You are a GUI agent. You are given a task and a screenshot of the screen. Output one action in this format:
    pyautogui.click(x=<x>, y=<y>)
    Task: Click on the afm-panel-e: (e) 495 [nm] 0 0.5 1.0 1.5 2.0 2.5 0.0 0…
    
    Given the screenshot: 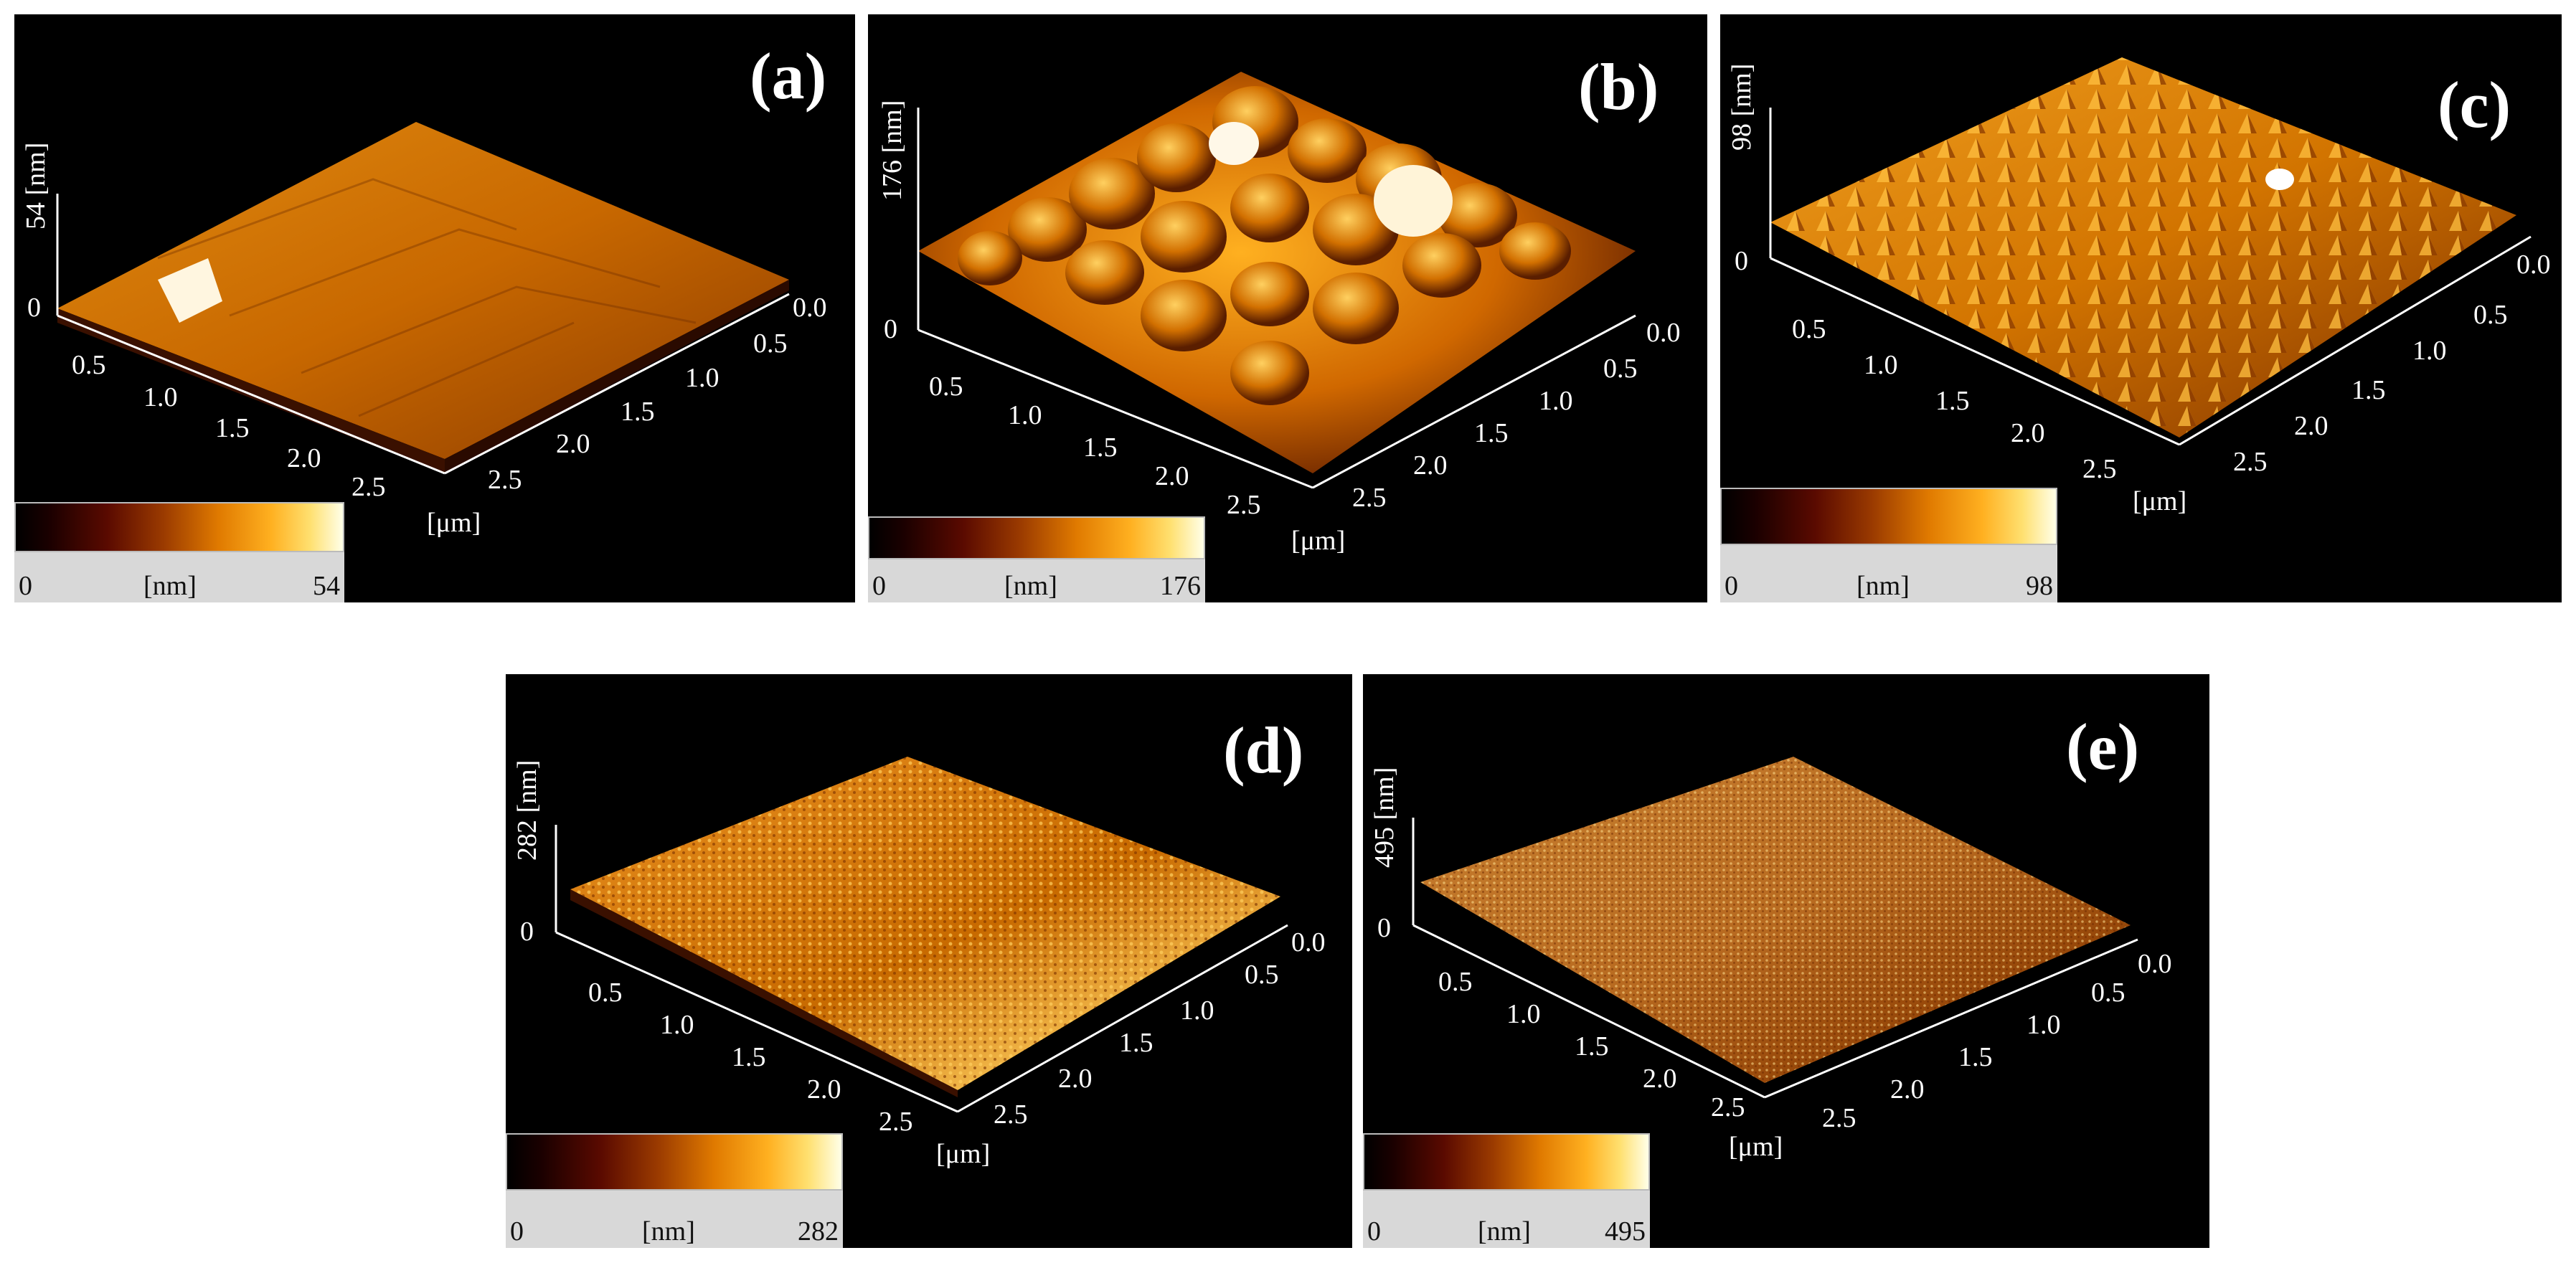 What is the action you would take?
    pyautogui.click(x=1786, y=961)
    